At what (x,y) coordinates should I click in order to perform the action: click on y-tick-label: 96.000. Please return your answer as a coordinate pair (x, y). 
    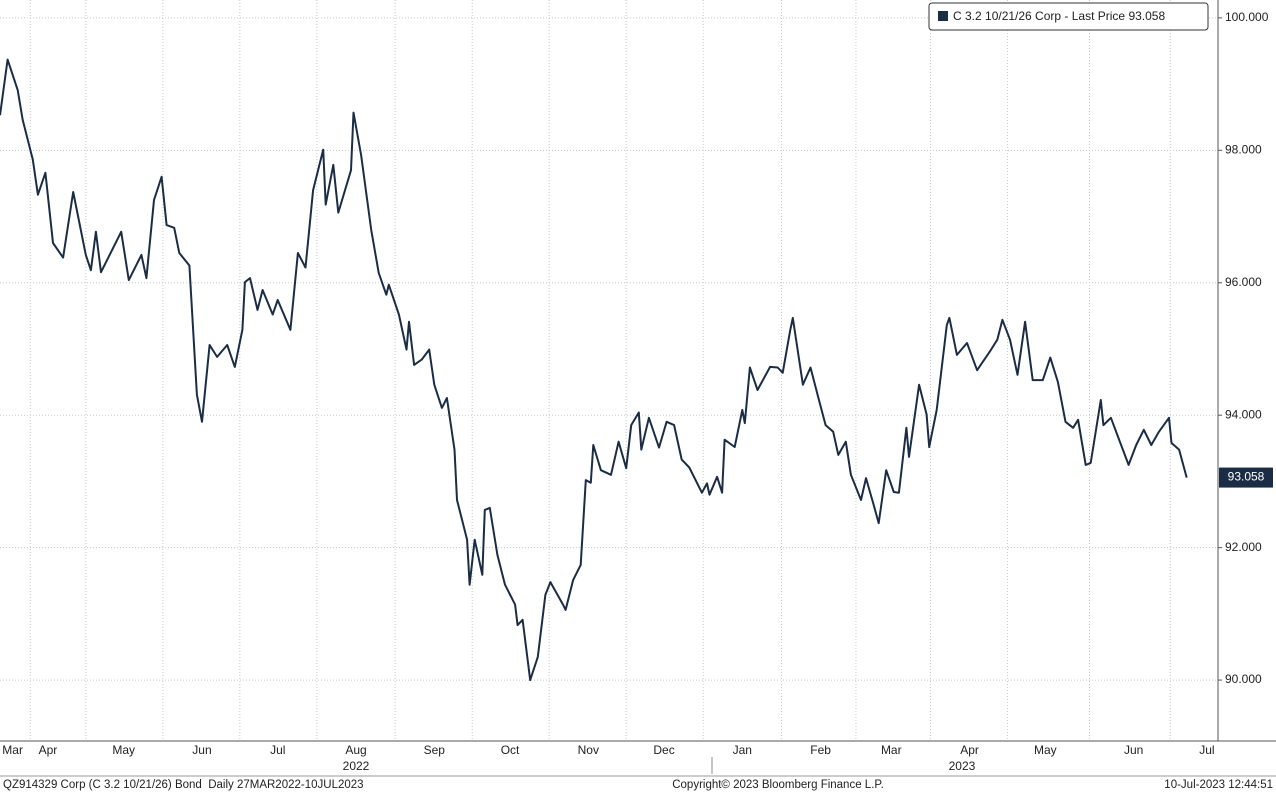
    Looking at the image, I should click on (1243, 282).